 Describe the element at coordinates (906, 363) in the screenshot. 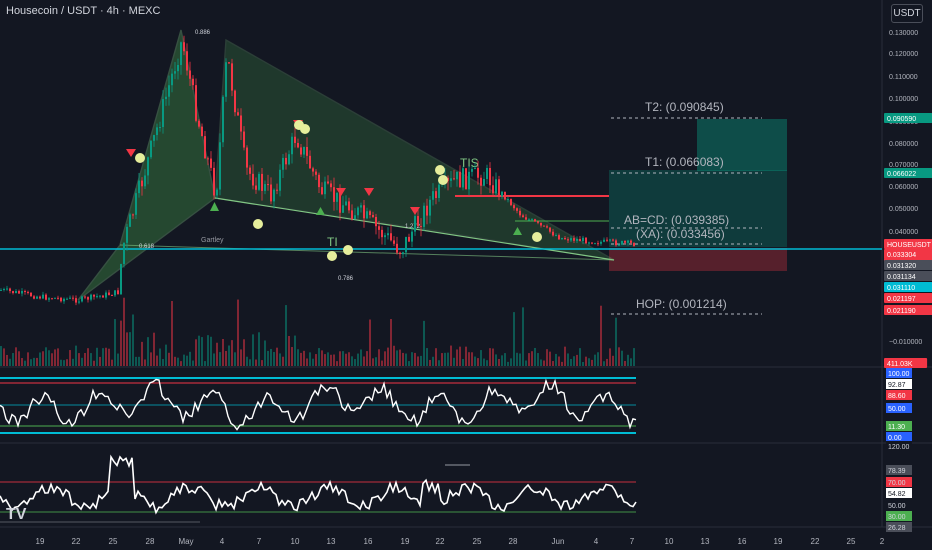

I see `price-tag: 411.03K` at that location.